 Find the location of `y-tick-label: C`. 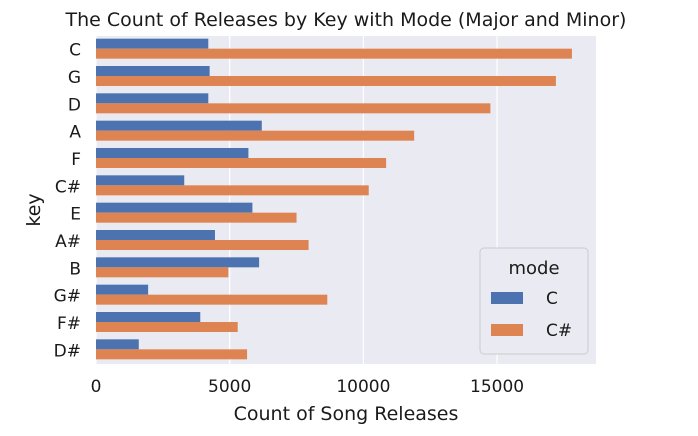

y-tick-label: C is located at coordinates (75, 51).